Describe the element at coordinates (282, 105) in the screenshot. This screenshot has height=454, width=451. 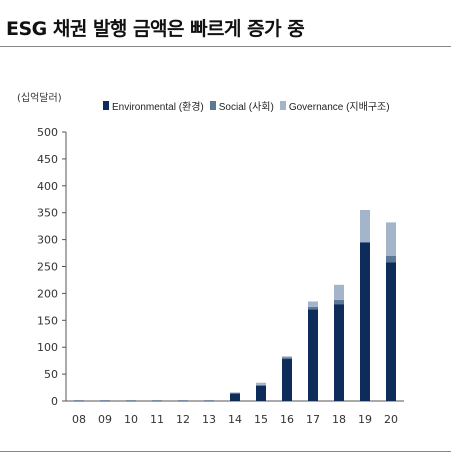
I see `legend-swatch-governance` at that location.